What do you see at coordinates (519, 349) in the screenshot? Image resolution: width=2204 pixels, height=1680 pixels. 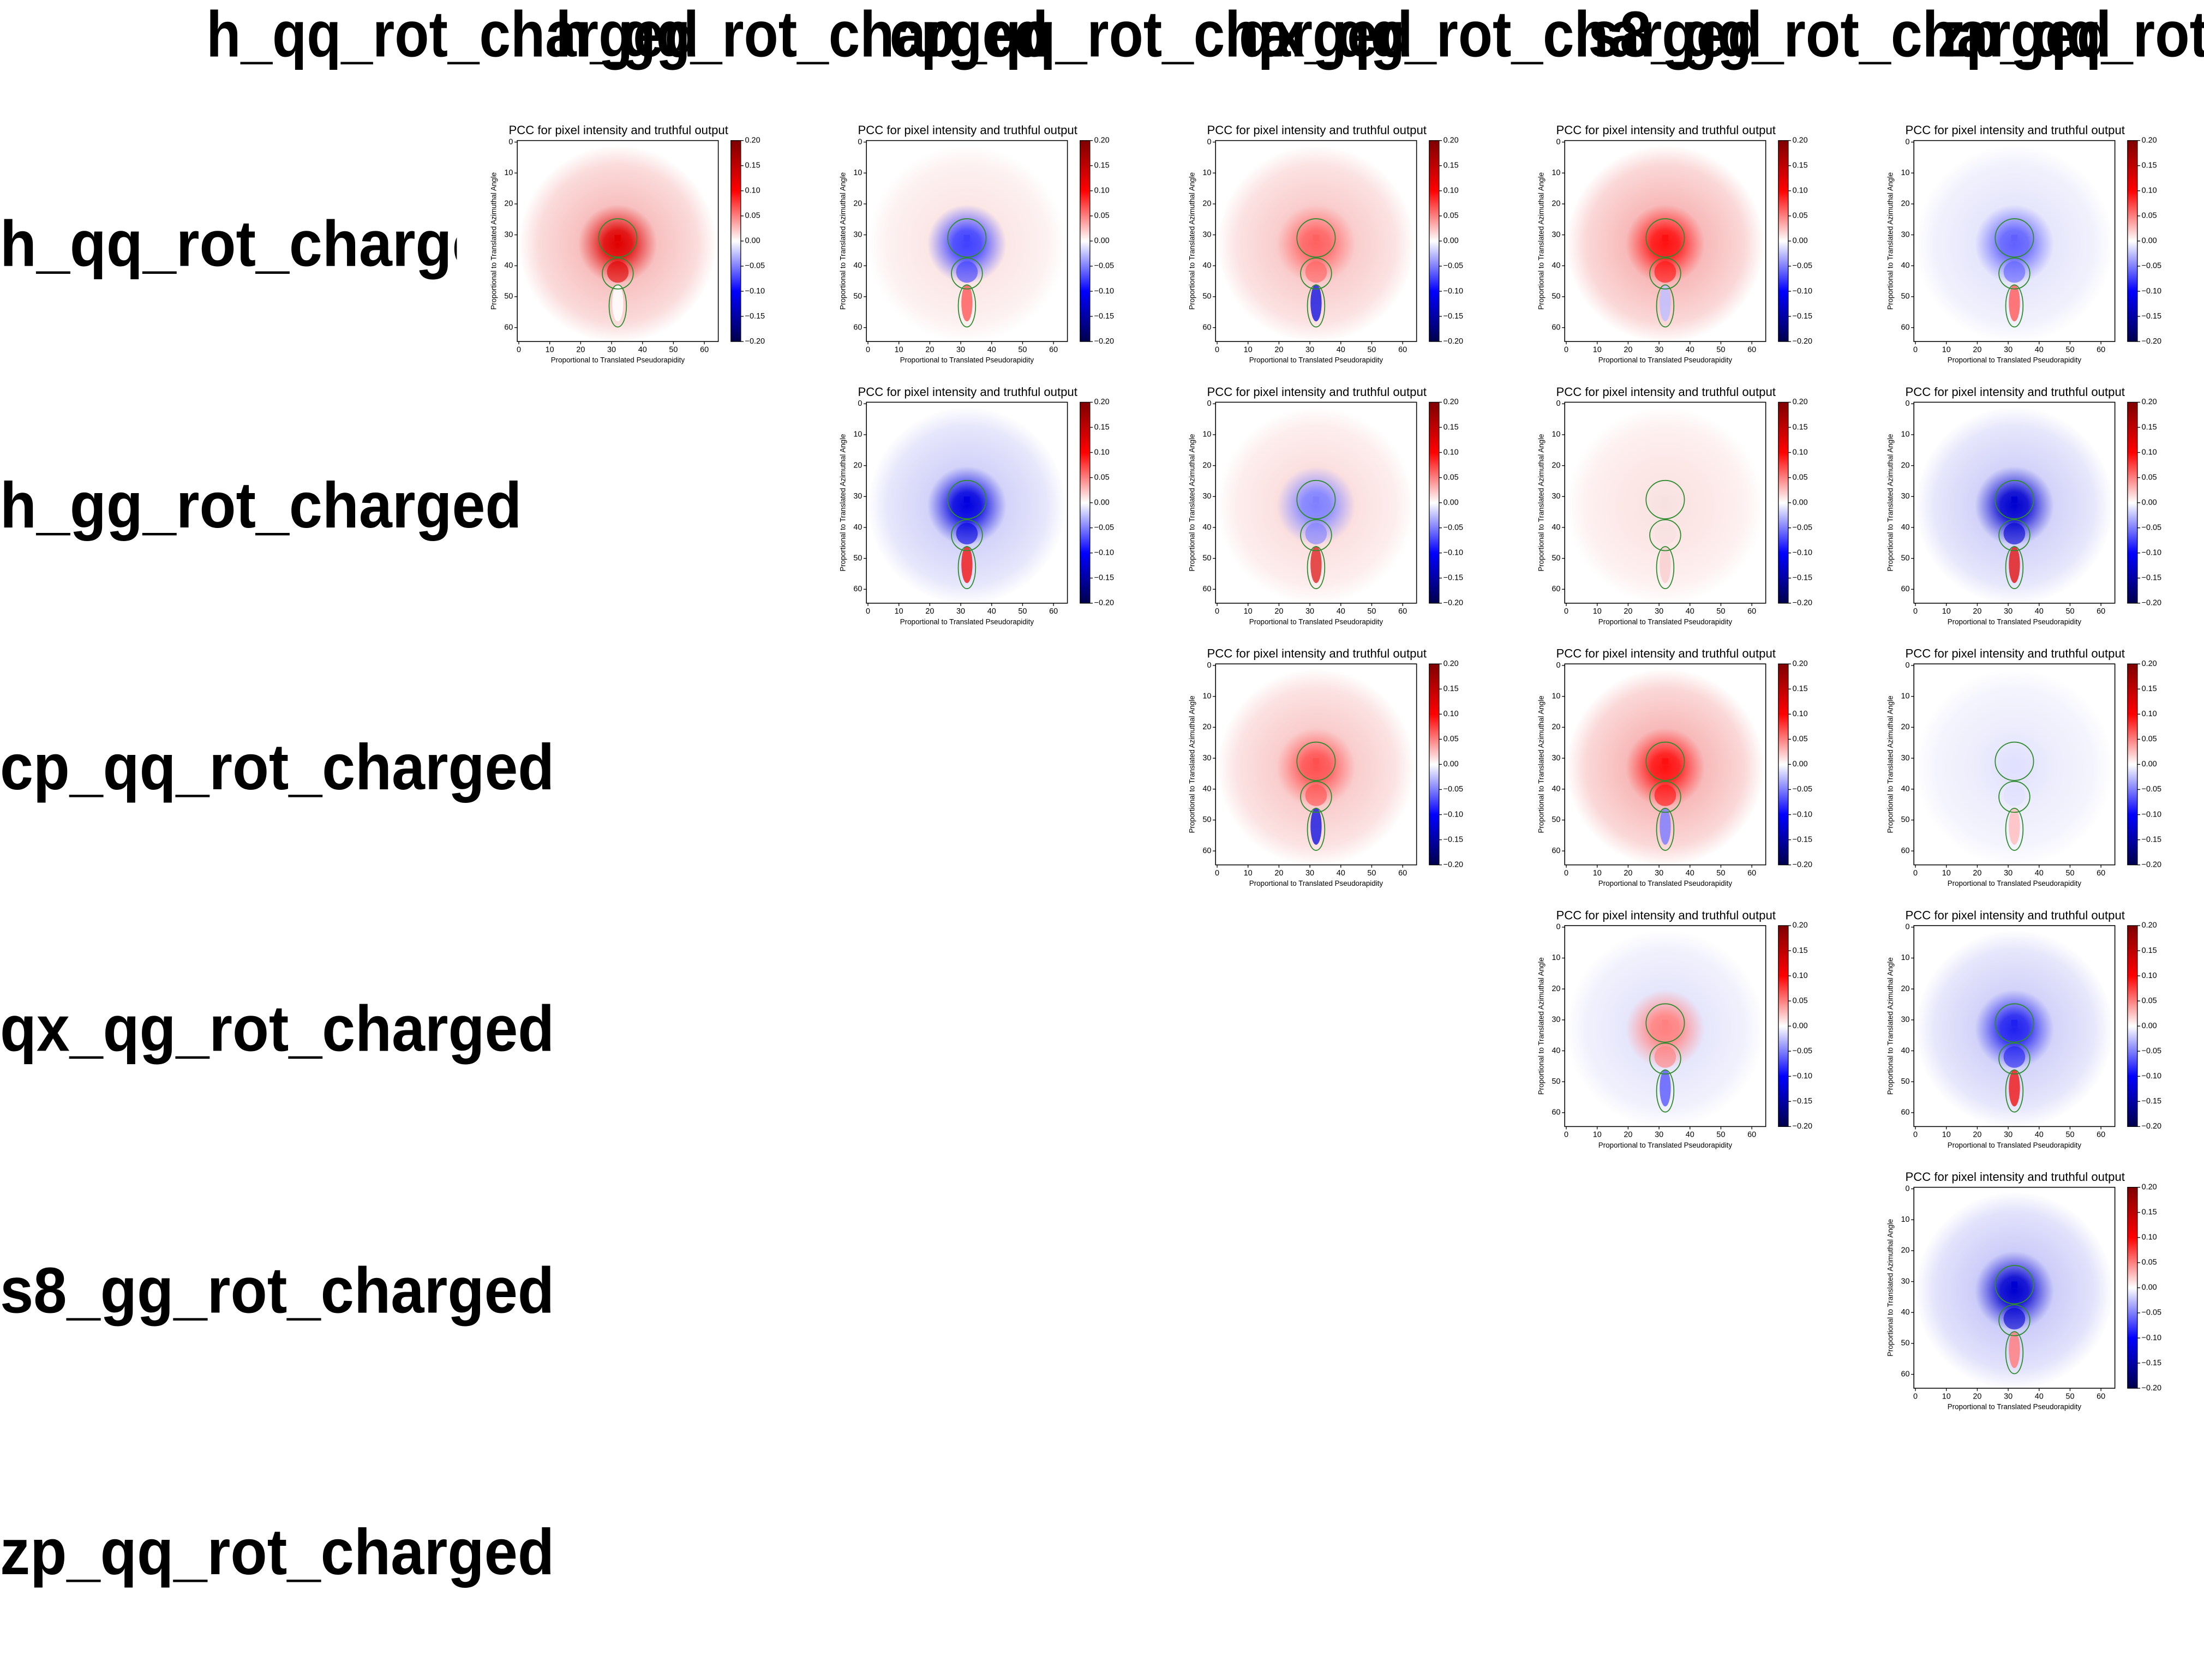 I see `x-tick-label: 0` at bounding box center [519, 349].